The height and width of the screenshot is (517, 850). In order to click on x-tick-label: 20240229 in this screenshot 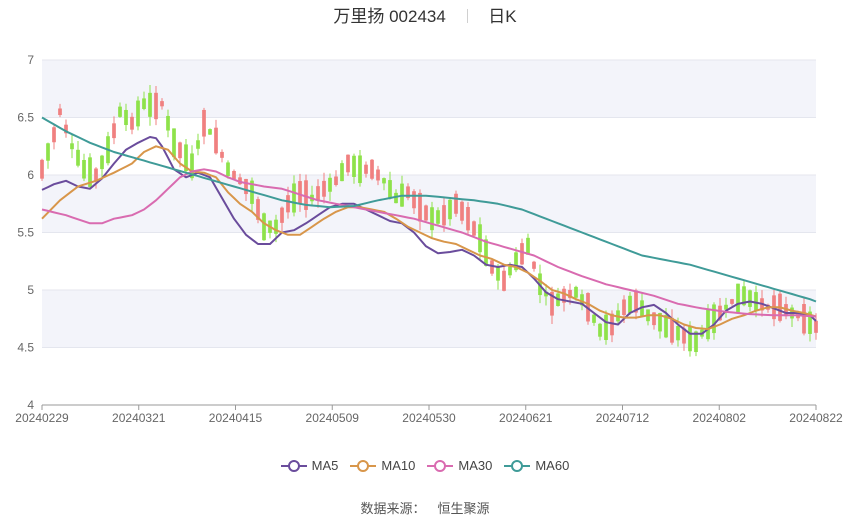, I will do `click(42, 418)`.